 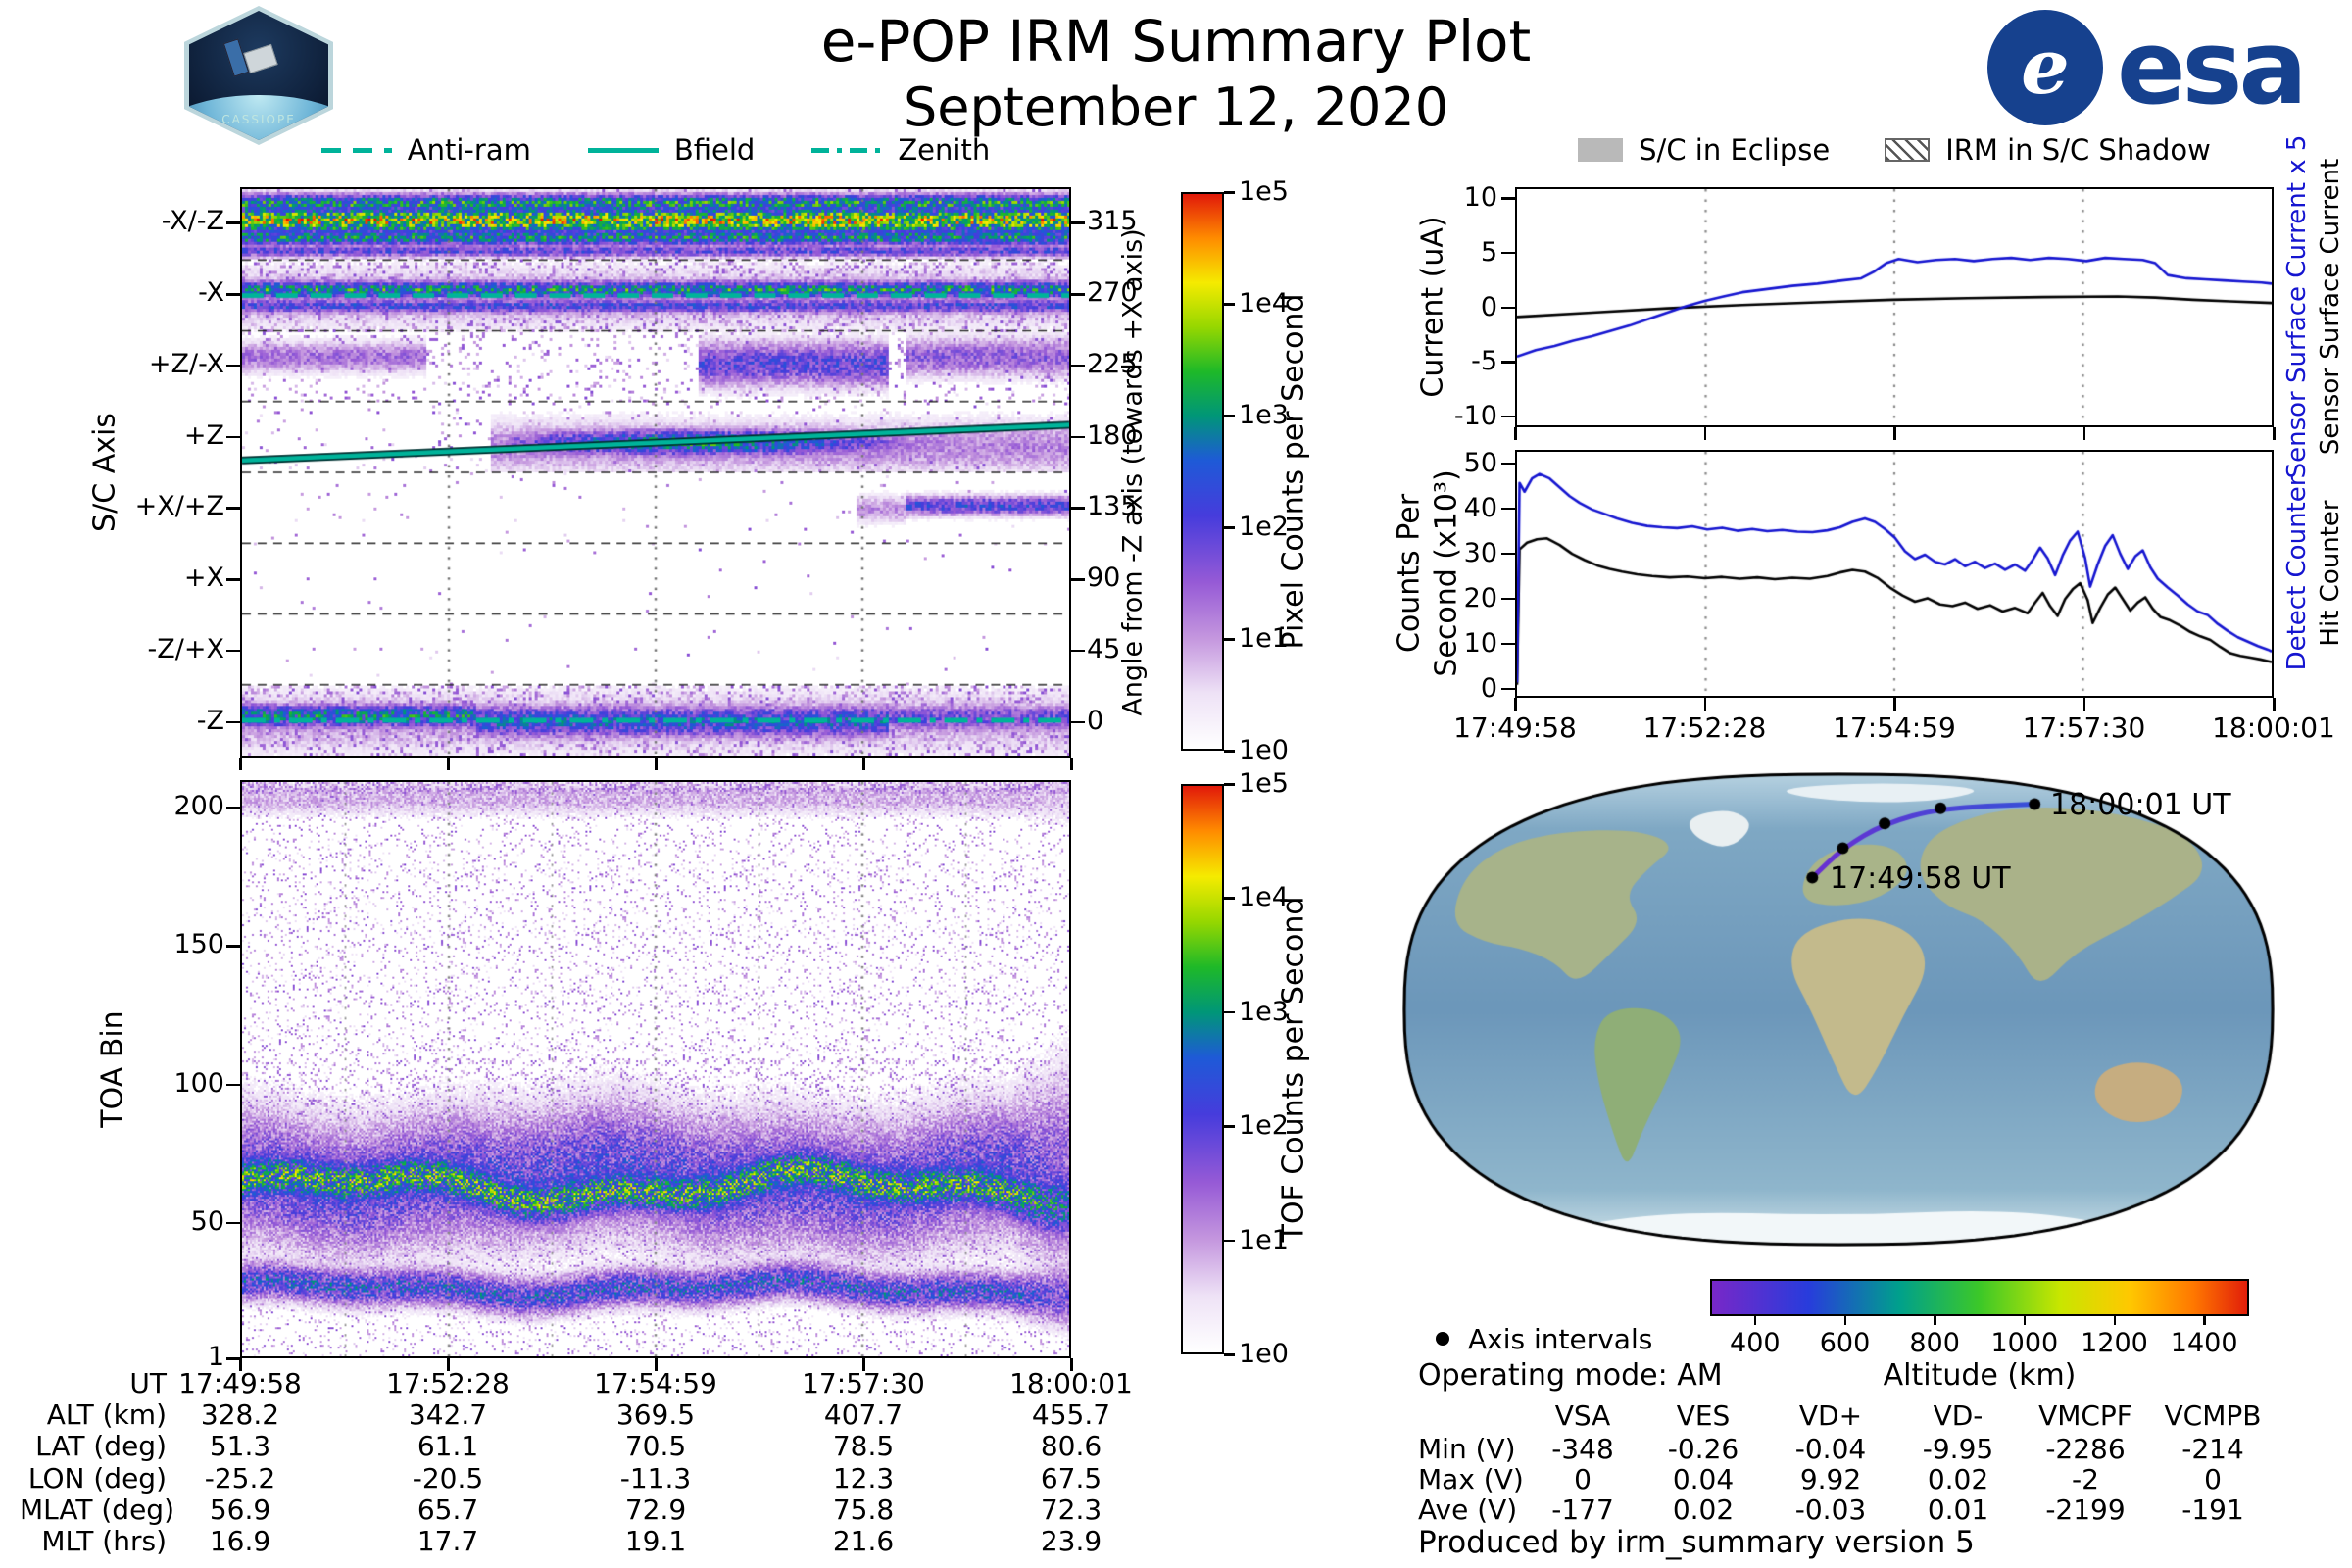 What do you see at coordinates (1508, 464) in the screenshot?
I see `counts-ytick-mark` at bounding box center [1508, 464].